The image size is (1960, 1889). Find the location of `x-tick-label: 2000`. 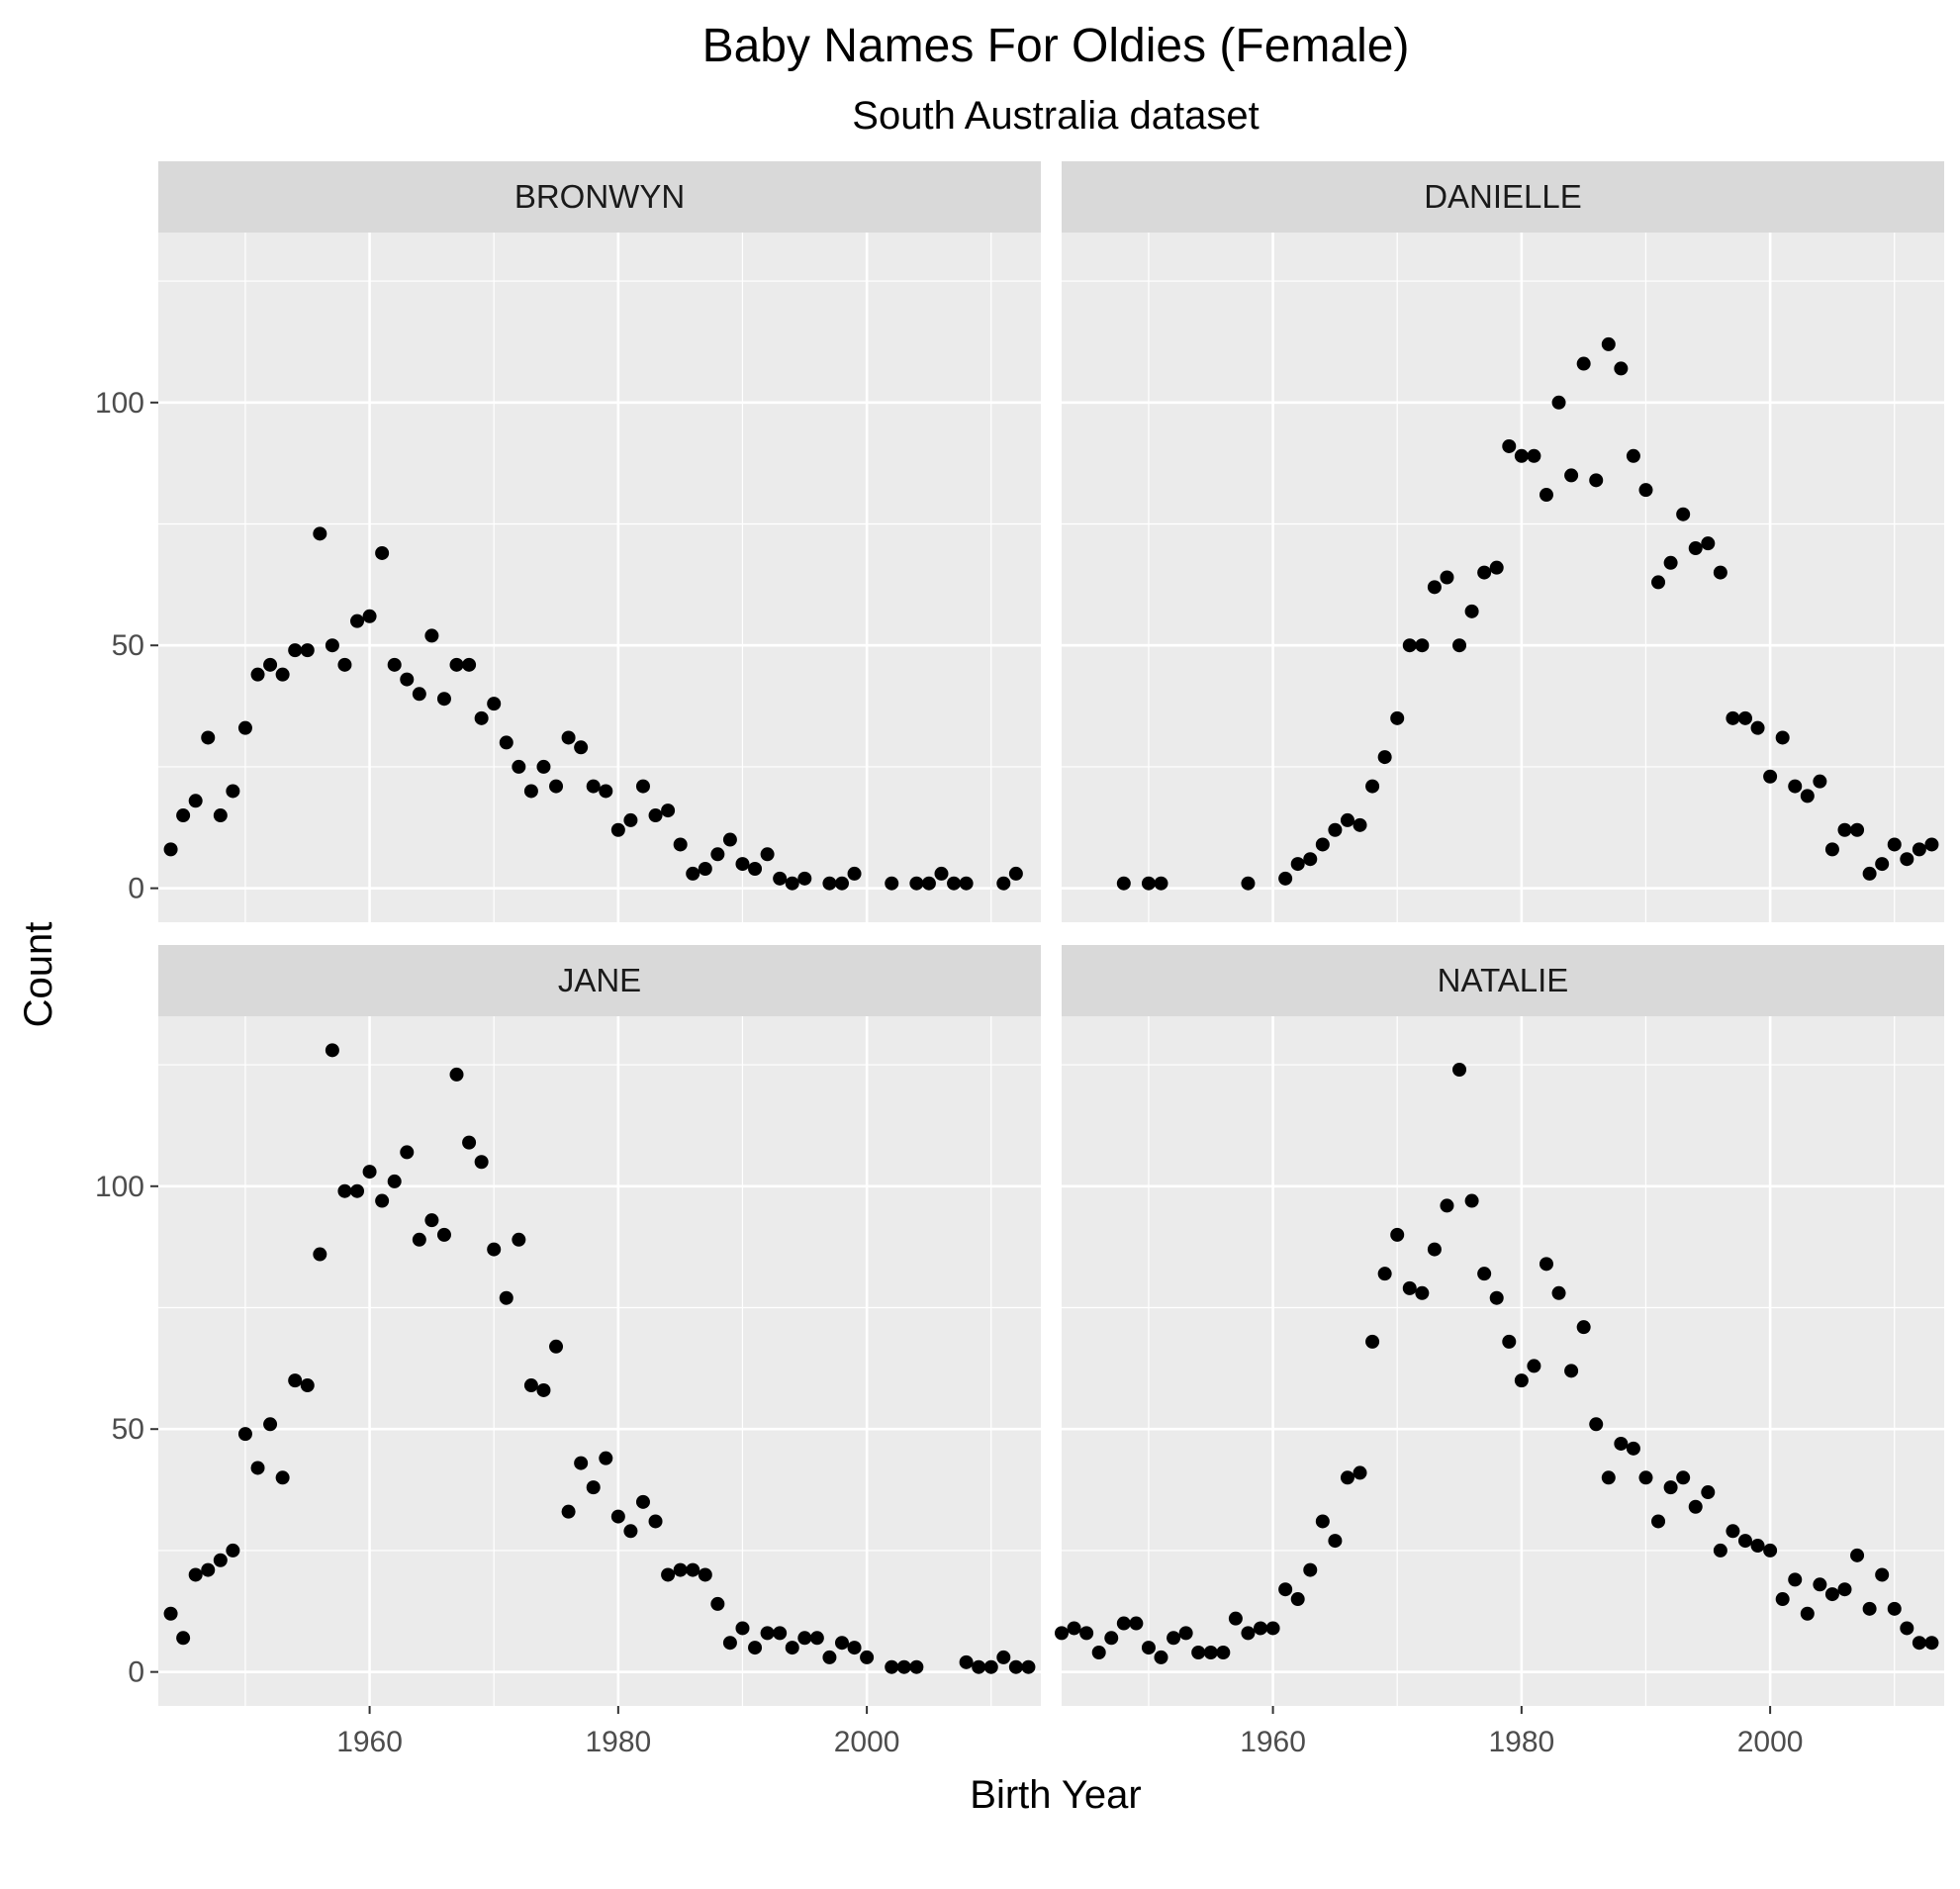

x-tick-label: 2000 is located at coordinates (1770, 1742).